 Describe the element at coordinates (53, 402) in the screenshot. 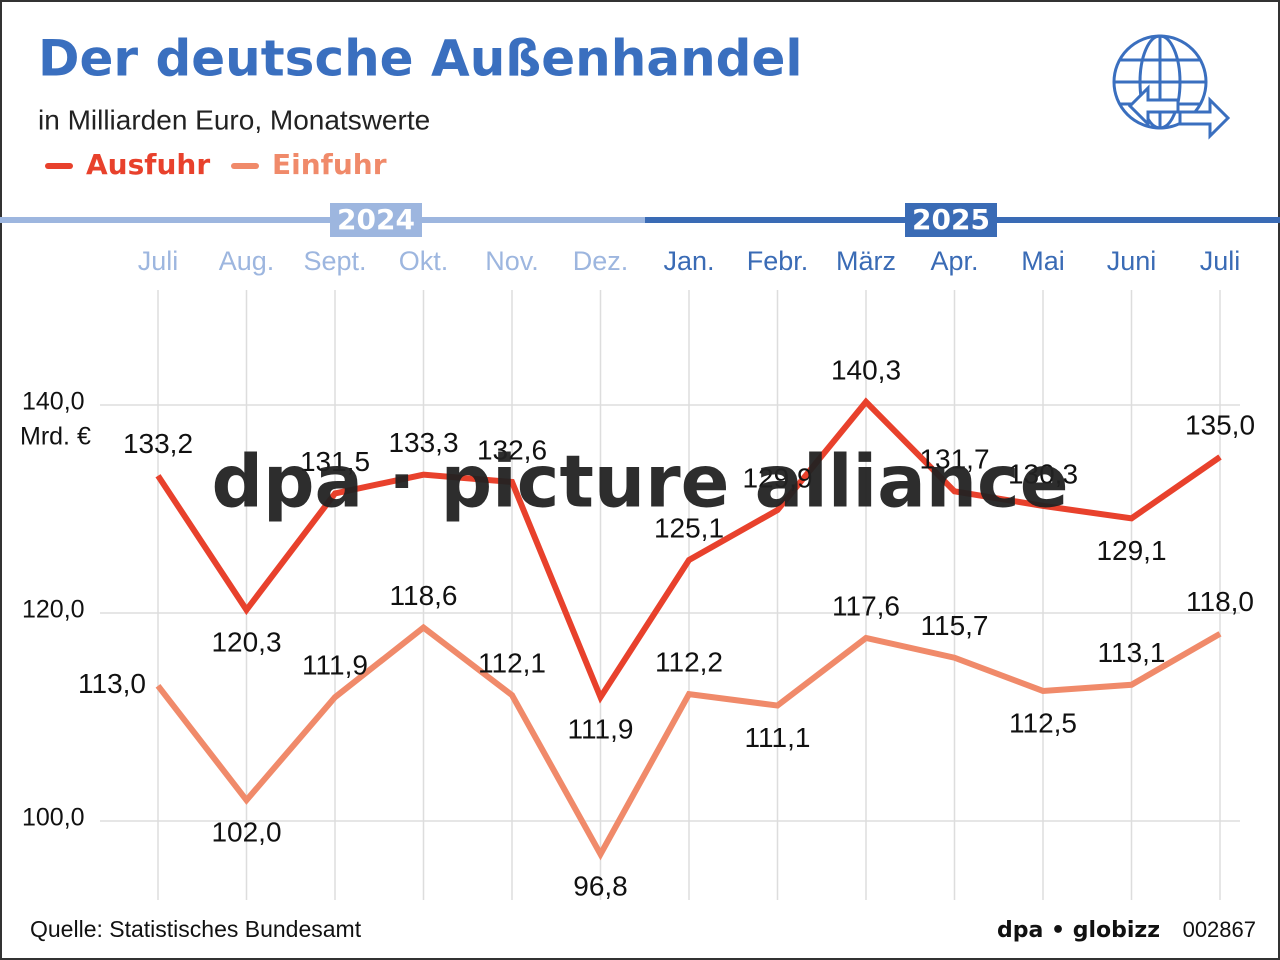

I see `y-tick-label: 140,0` at that location.